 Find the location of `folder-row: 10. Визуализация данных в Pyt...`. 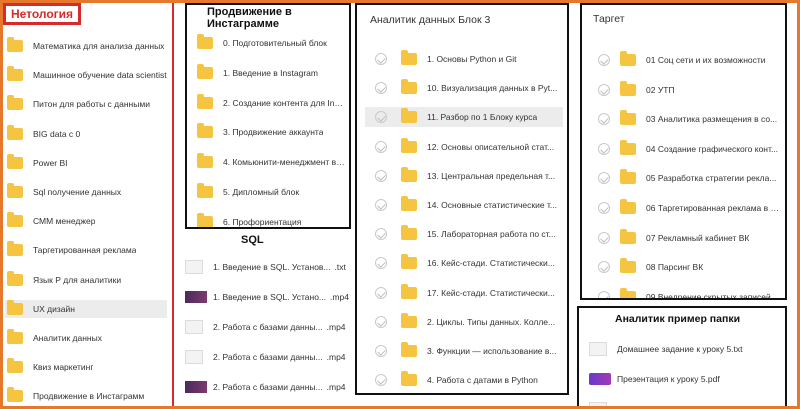

folder-row: 10. Визуализация данных в Pyt... is located at coordinates (464, 88).